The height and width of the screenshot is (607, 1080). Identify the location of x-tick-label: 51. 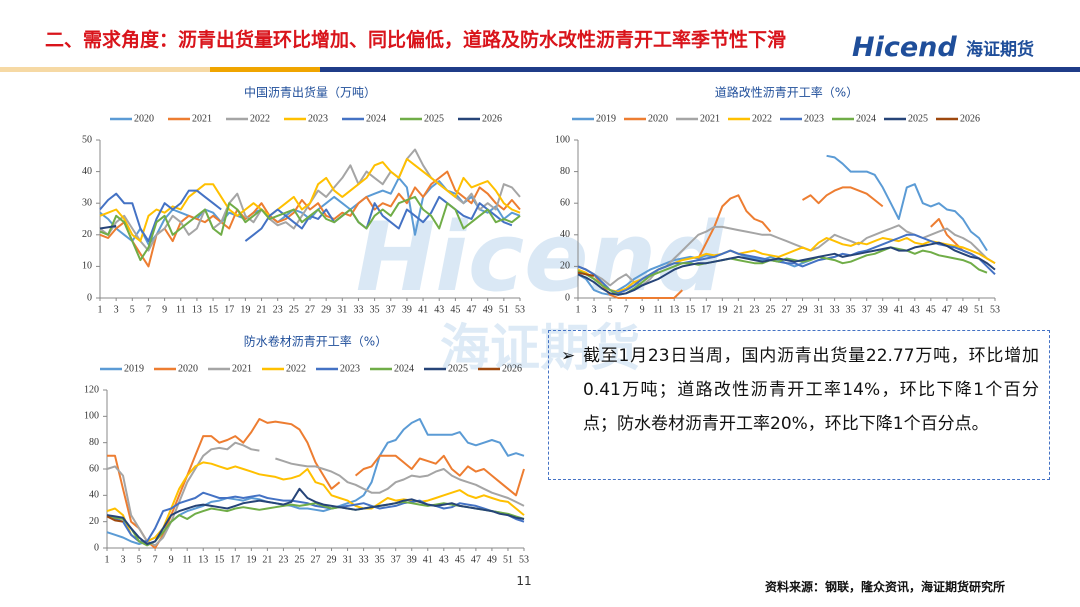
(504, 309).